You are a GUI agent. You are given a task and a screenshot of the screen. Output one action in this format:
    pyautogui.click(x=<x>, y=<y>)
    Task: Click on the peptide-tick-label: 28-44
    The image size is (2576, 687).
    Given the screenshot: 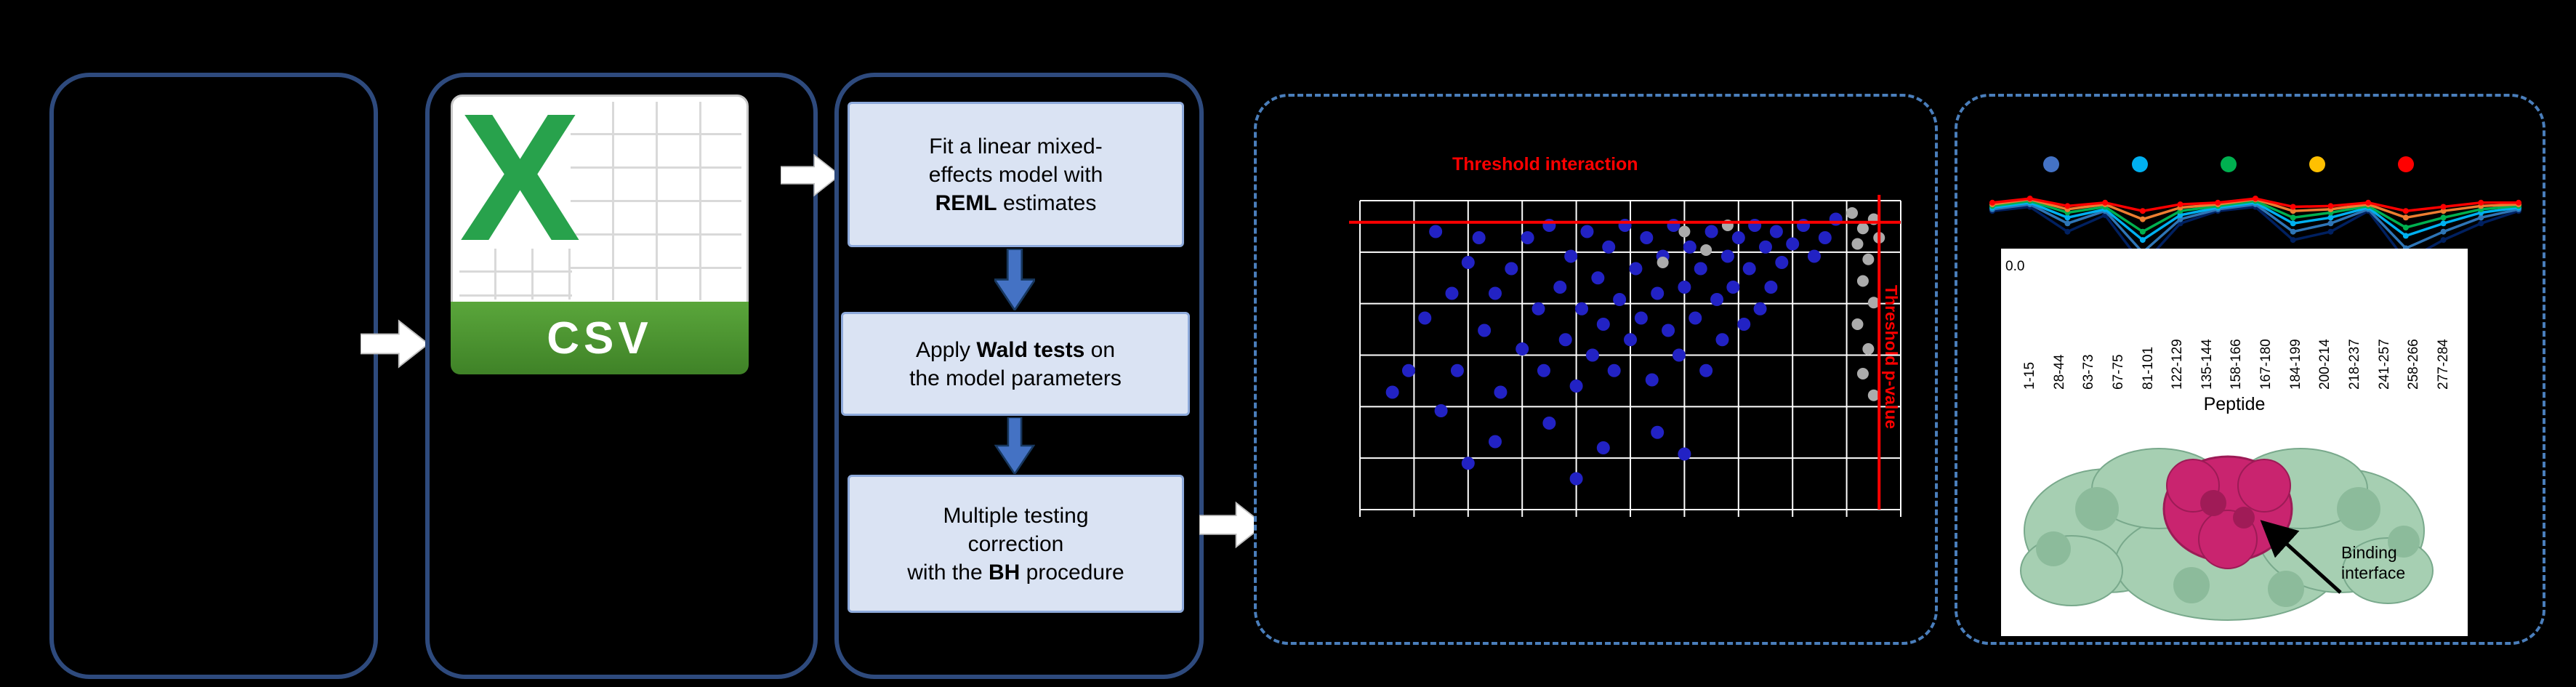 What is the action you would take?
    pyautogui.click(x=2059, y=372)
    